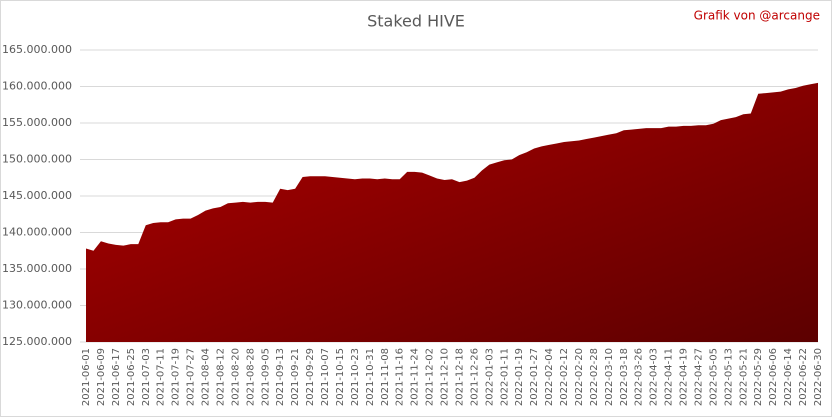 The width and height of the screenshot is (832, 417). Describe the element at coordinates (639, 377) in the screenshot. I see `x-tick-label: 2022-03-26` at that location.